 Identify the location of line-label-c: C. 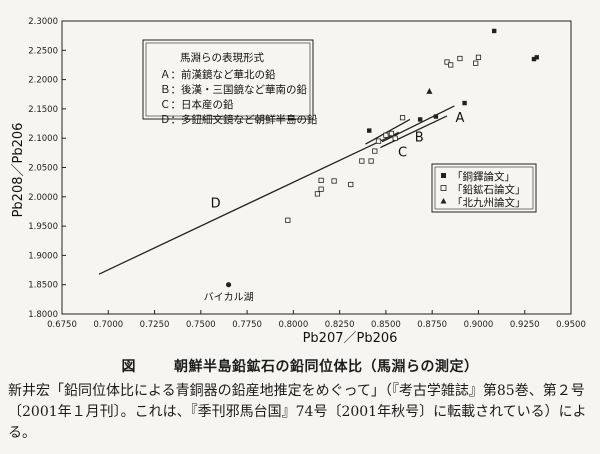
(402, 152).